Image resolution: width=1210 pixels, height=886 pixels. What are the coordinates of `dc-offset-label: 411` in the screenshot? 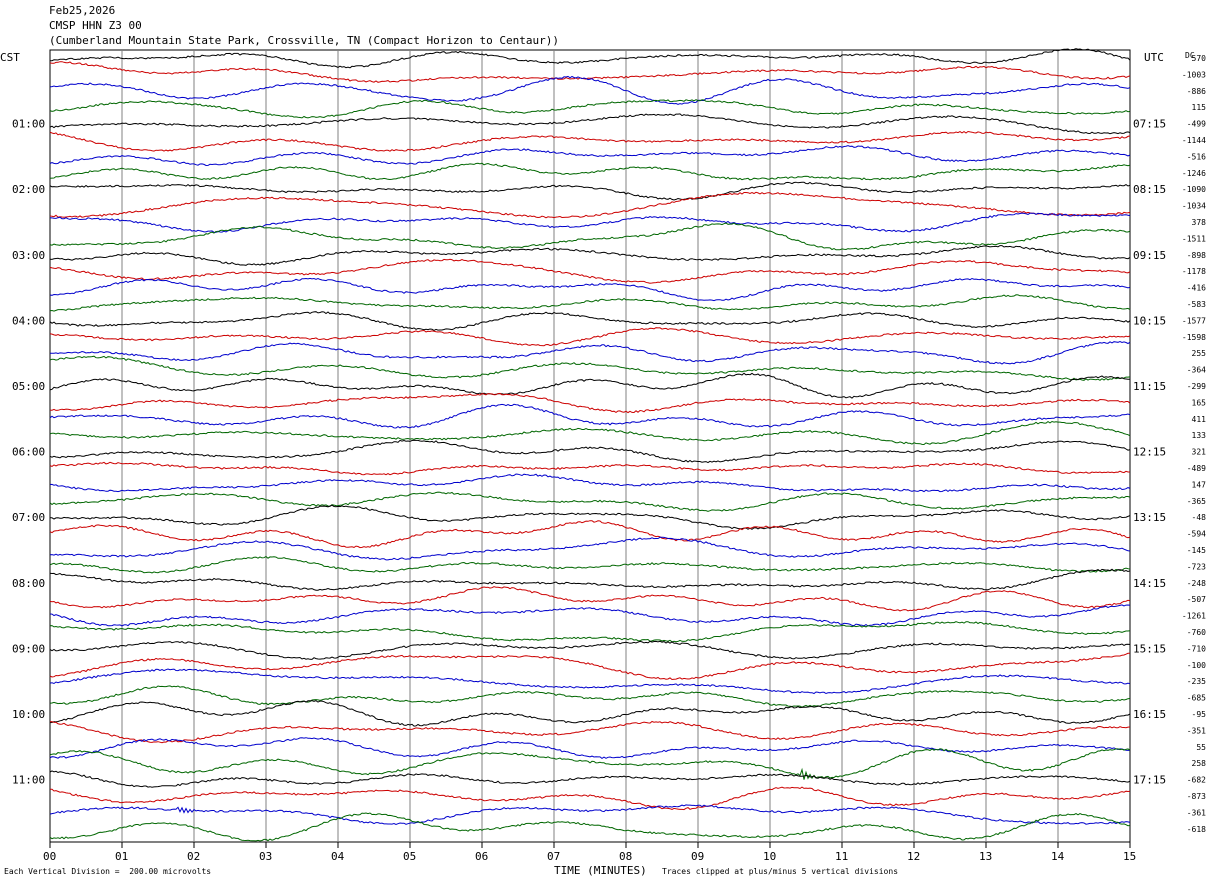 It's located at (1199, 419).